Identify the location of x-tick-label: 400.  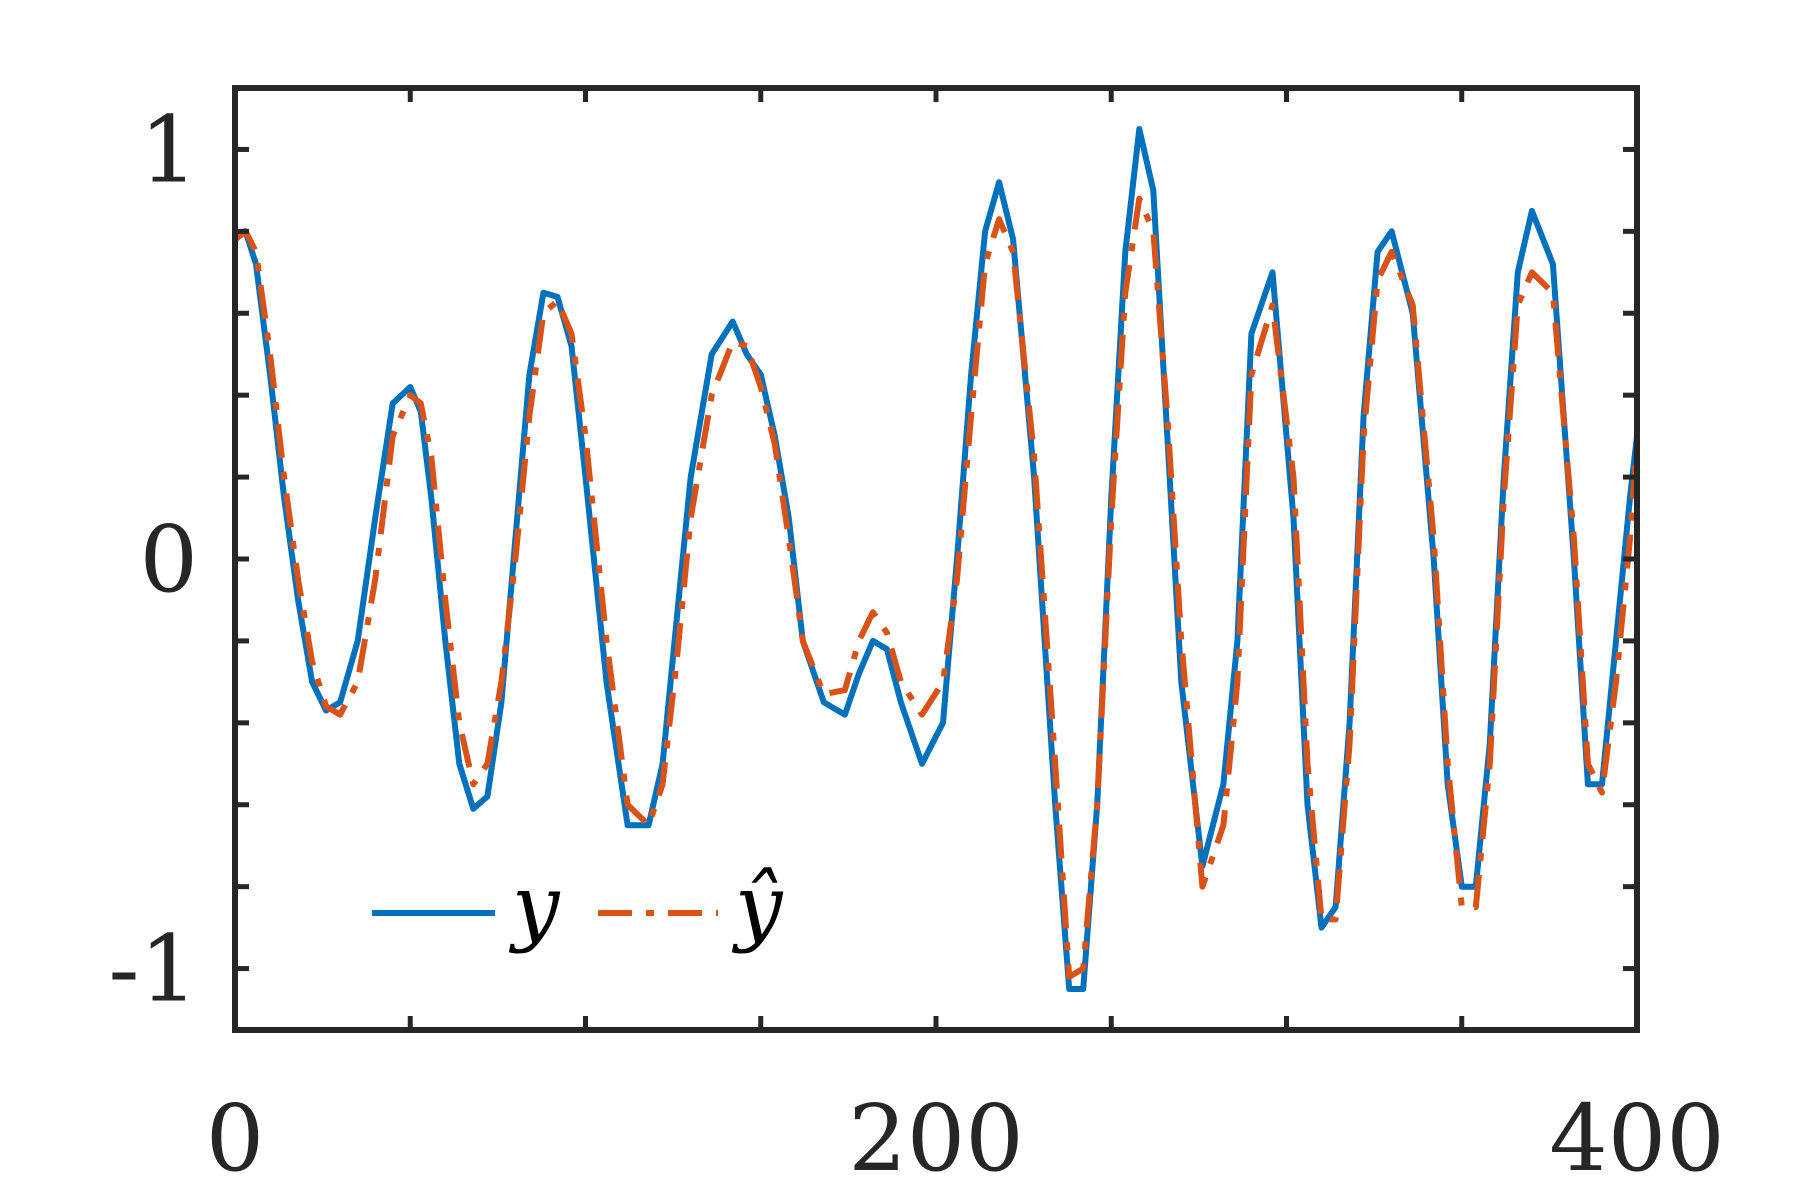
(1637, 1138).